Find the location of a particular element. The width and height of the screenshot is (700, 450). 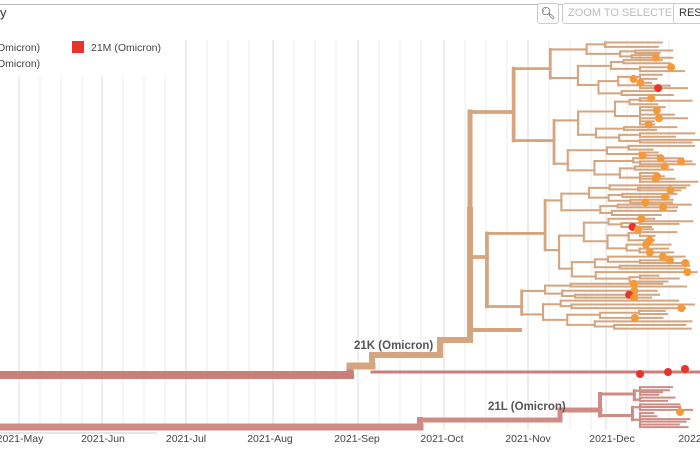

axis-tick-label: 2021-Nov is located at coordinates (528, 439).